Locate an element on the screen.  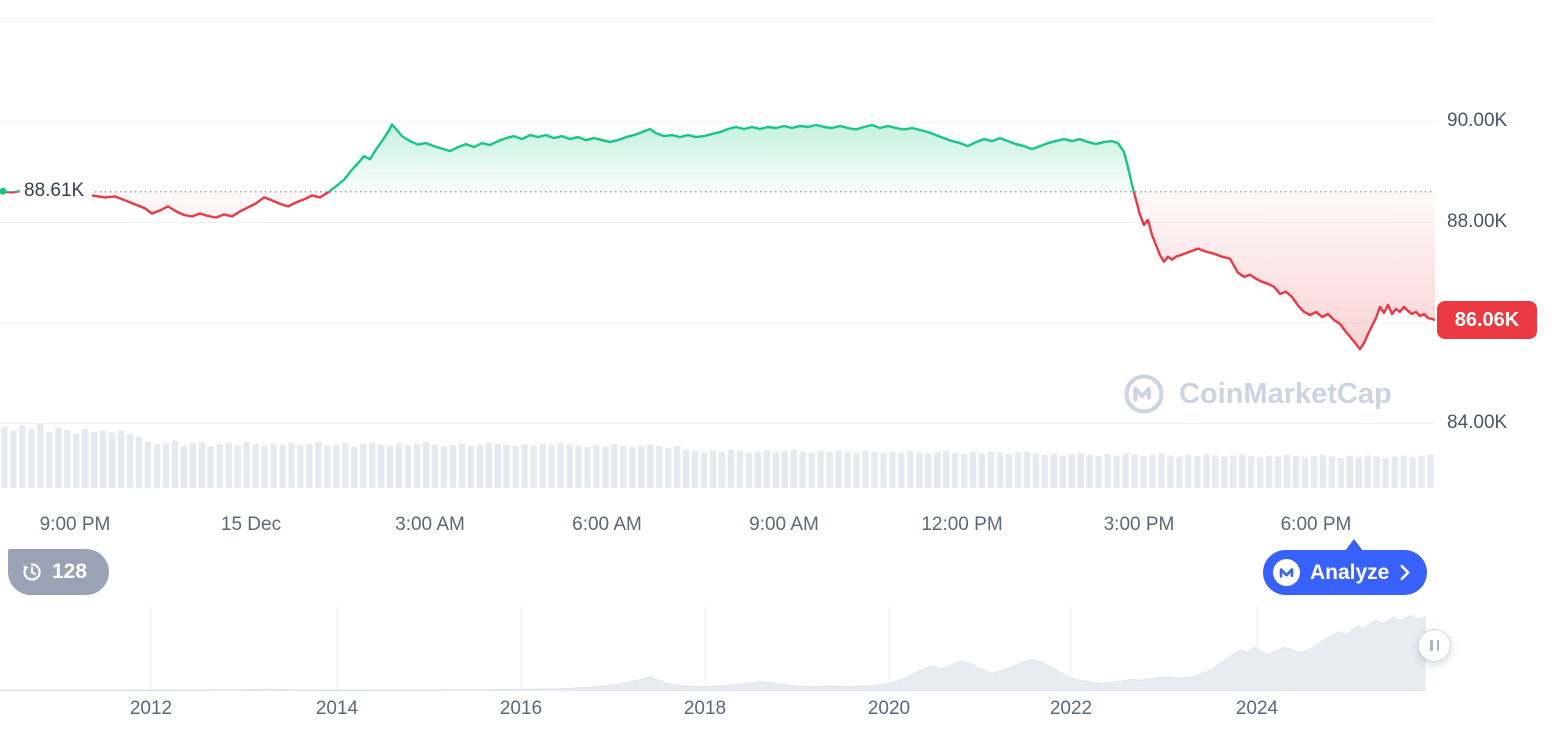
price-line-green is located at coordinates (568, 157).